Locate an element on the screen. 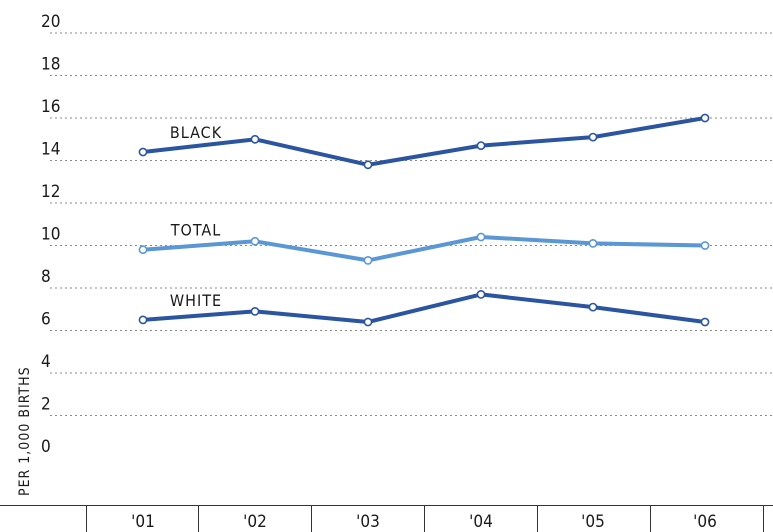  y-tick-label-10: 10 is located at coordinates (50, 235).